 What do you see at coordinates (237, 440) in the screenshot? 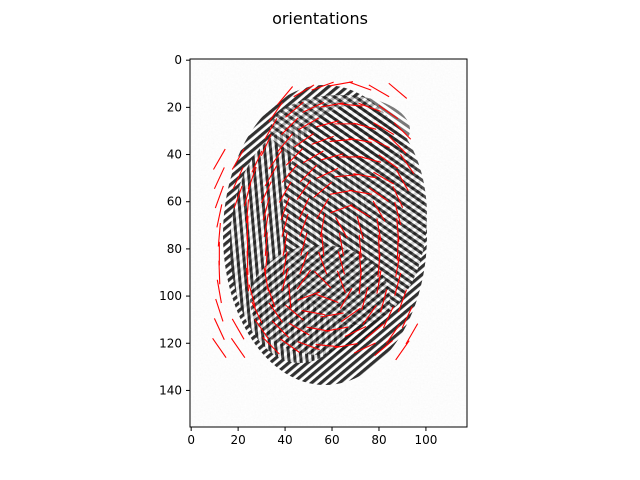
I see `x-tick-label: 20` at bounding box center [237, 440].